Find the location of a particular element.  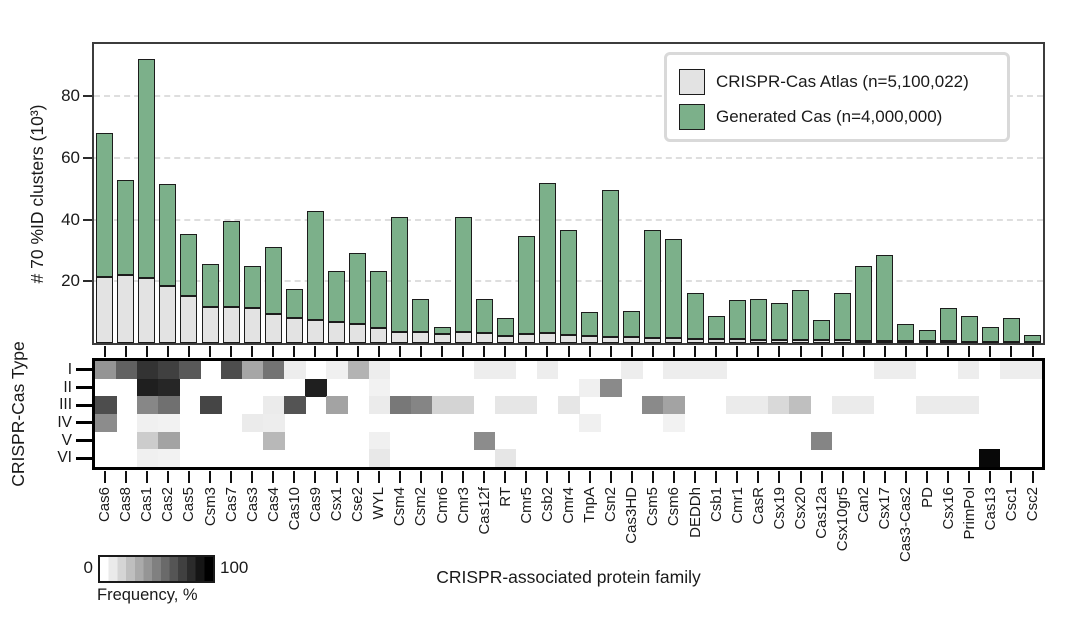

x-axis-title: CRISPR-associated protein family is located at coordinates (568, 577).